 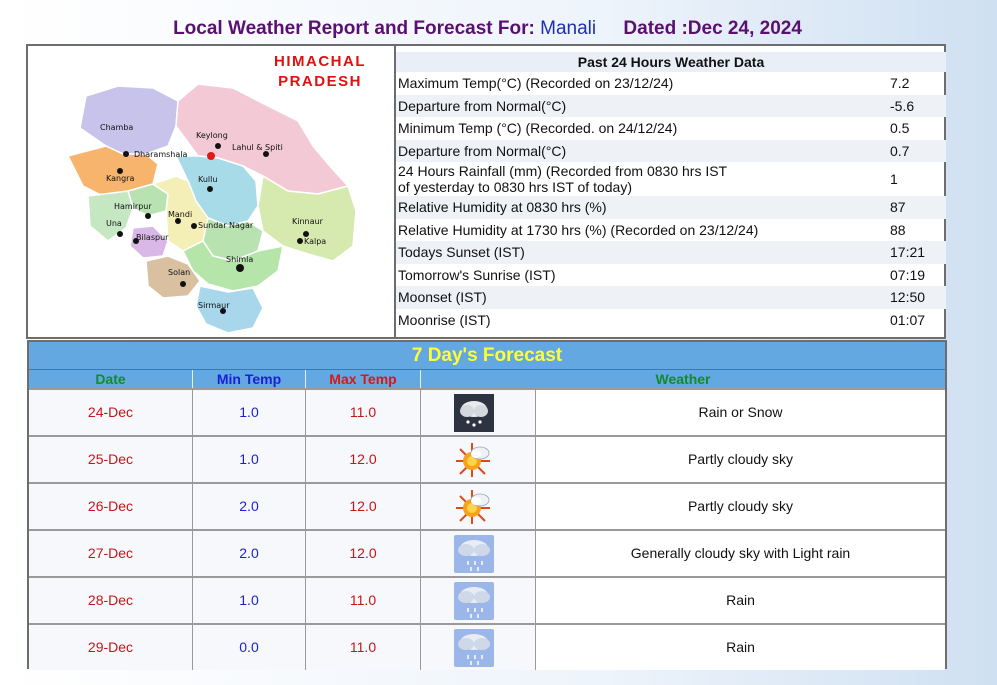 I want to click on col-weather: Weather, so click(x=683, y=379).